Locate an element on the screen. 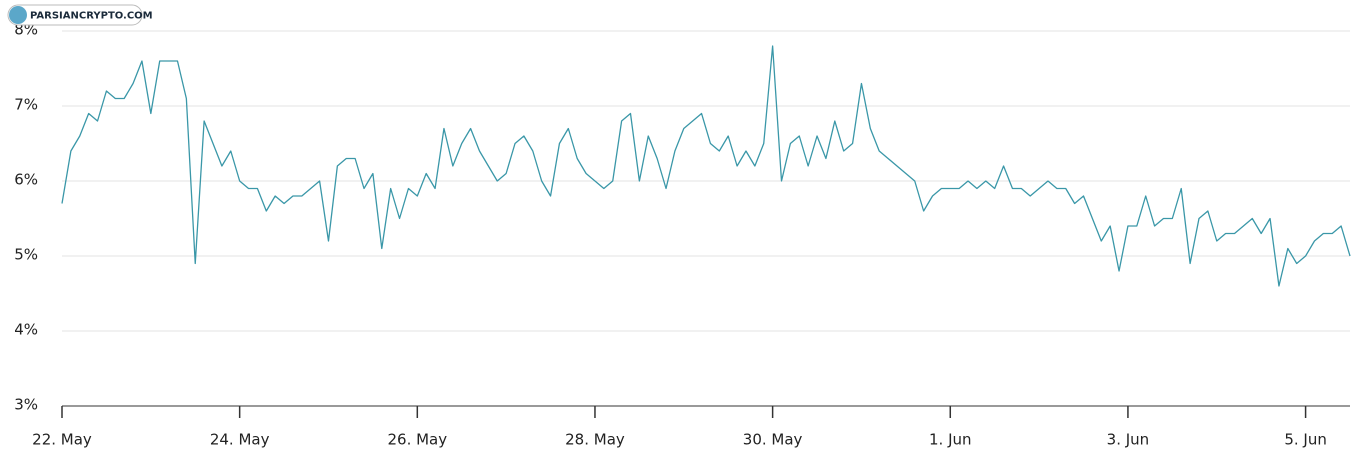  watermark-badge is located at coordinates (75, 15).